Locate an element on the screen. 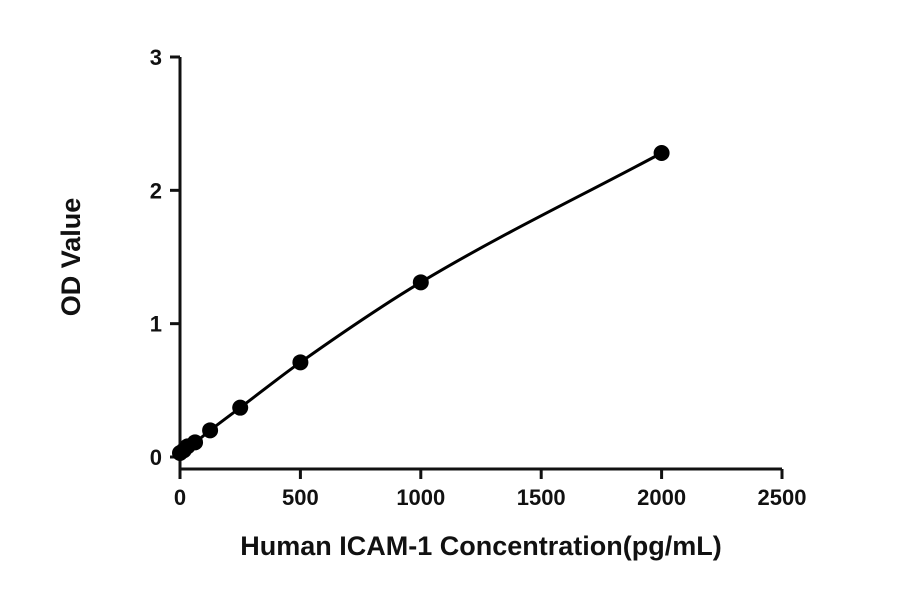  x-tick-label: 2500 is located at coordinates (782, 497).